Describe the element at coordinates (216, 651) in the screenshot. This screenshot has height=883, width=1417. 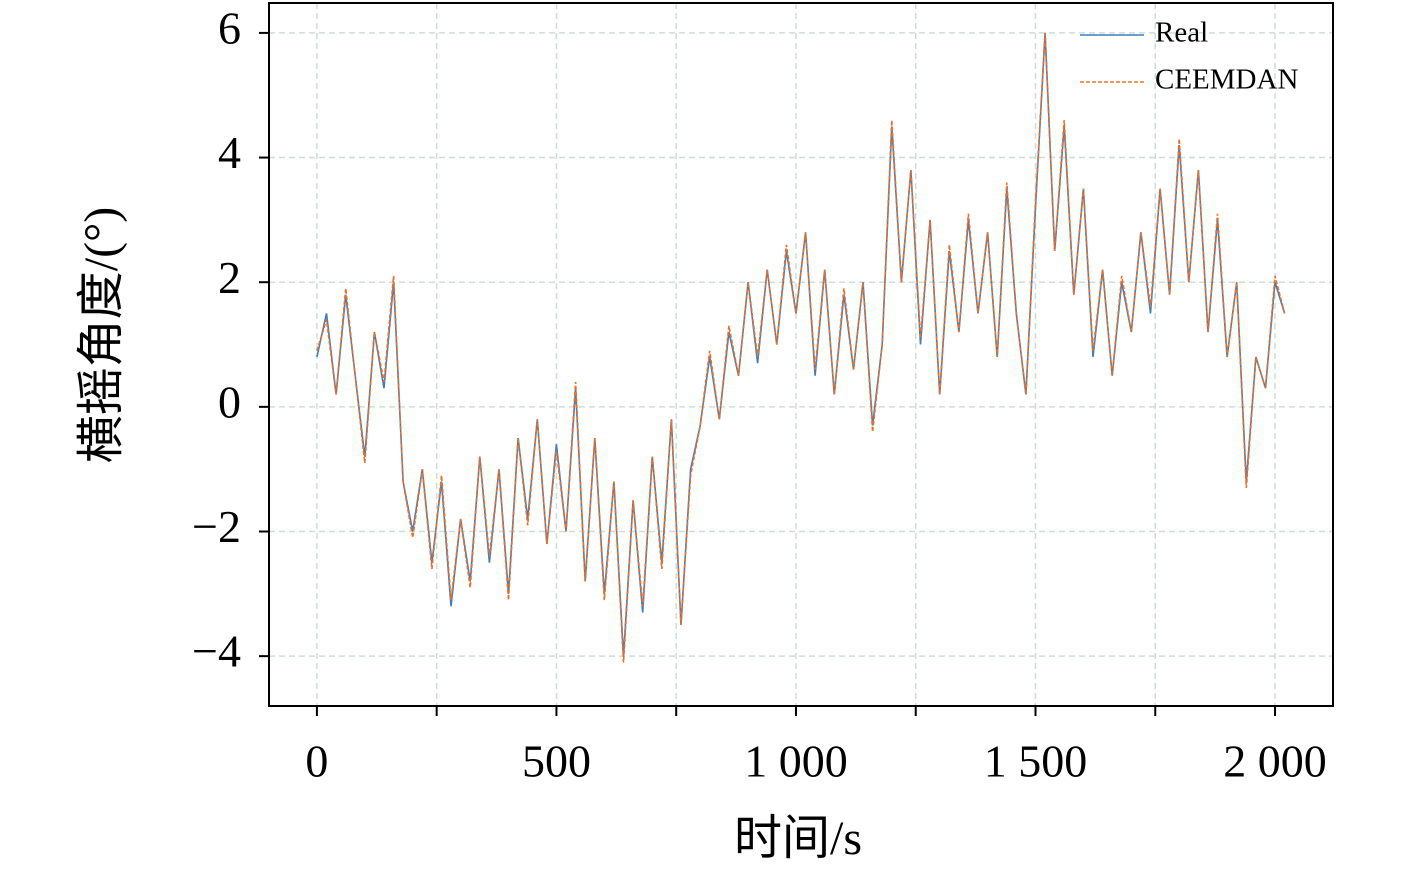
I see `y-tick-label: −4` at that location.